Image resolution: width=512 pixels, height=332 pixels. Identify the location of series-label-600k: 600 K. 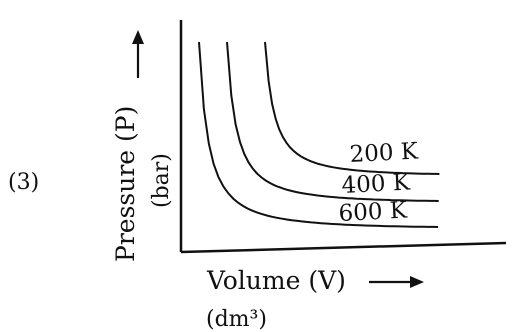
(373, 212).